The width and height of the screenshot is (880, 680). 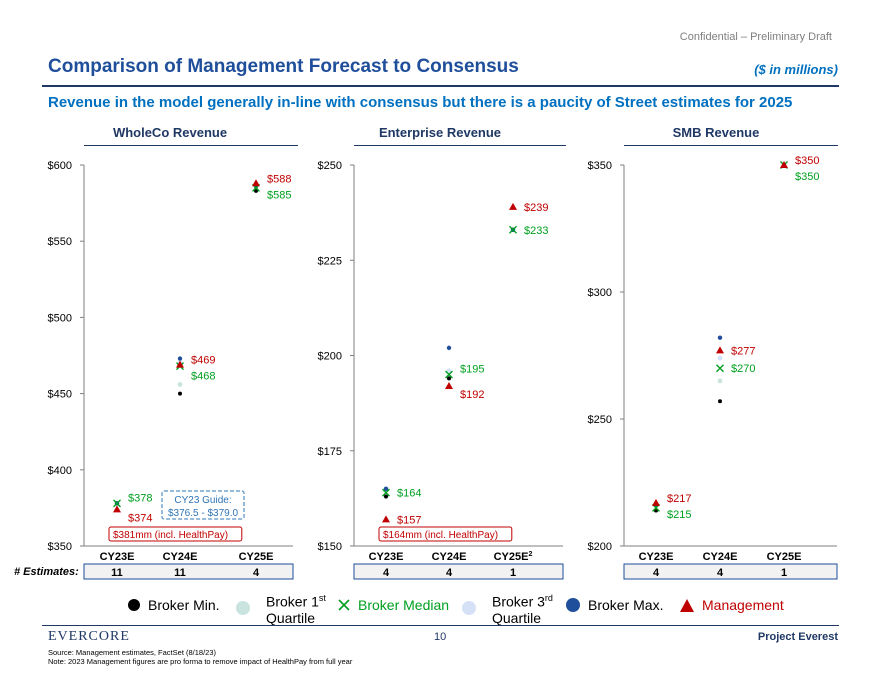 What do you see at coordinates (743, 351) in the screenshot?
I see `management-data-label: $277` at bounding box center [743, 351].